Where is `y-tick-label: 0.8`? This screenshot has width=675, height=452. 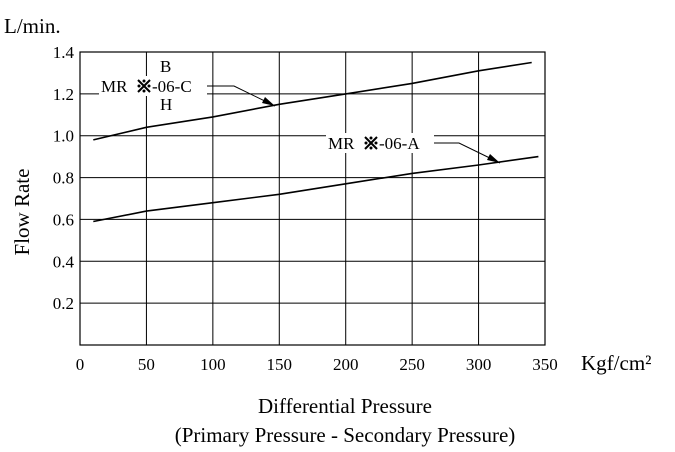
y-tick-label: 0.8 is located at coordinates (63, 178).